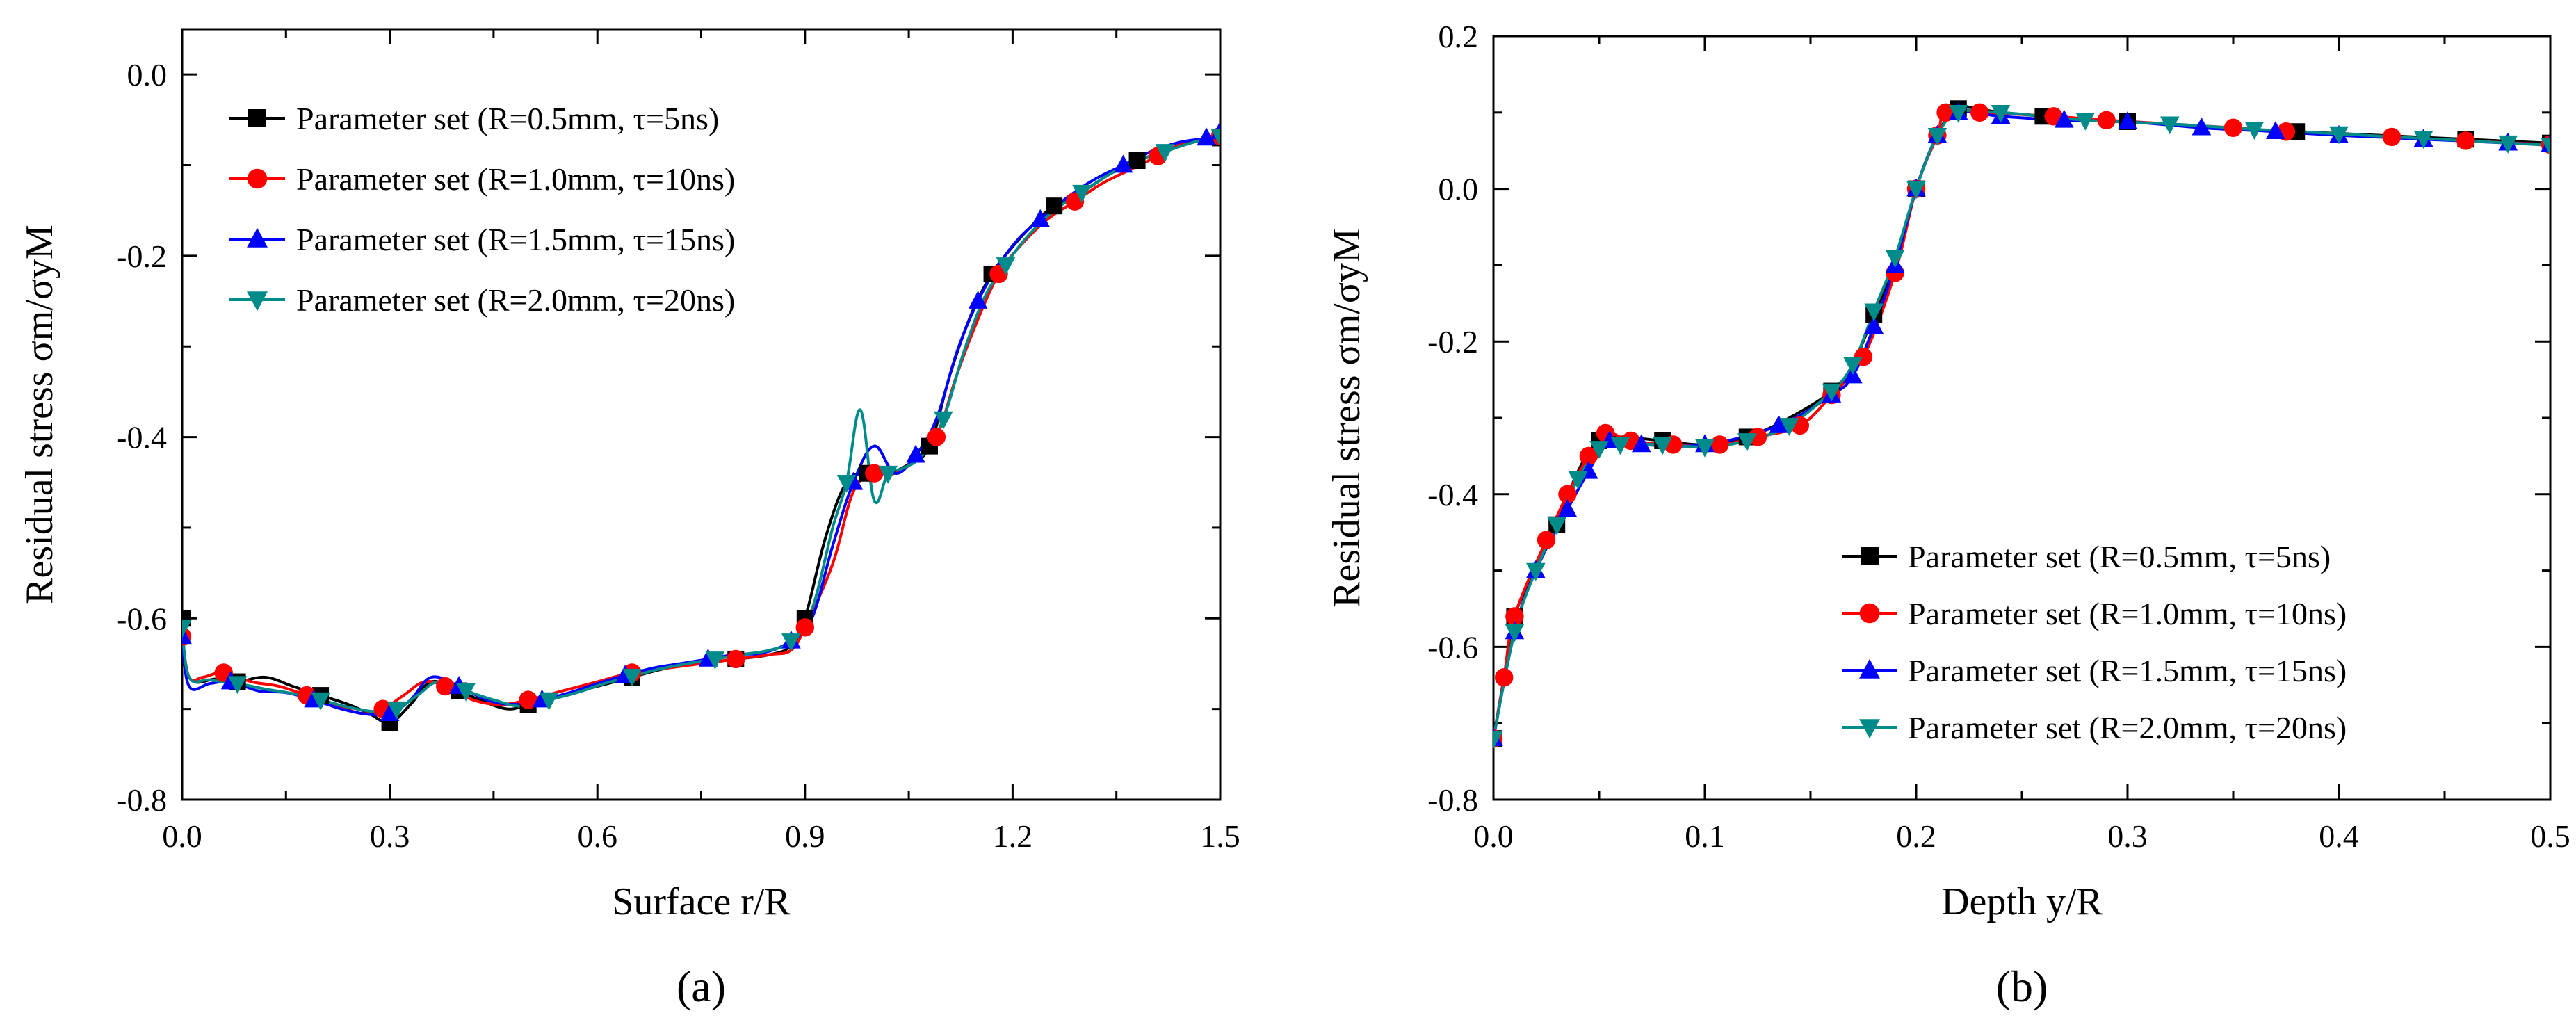  What do you see at coordinates (1346, 418) in the screenshot?
I see `y-axis-title: Residual stress σm/σyM` at bounding box center [1346, 418].